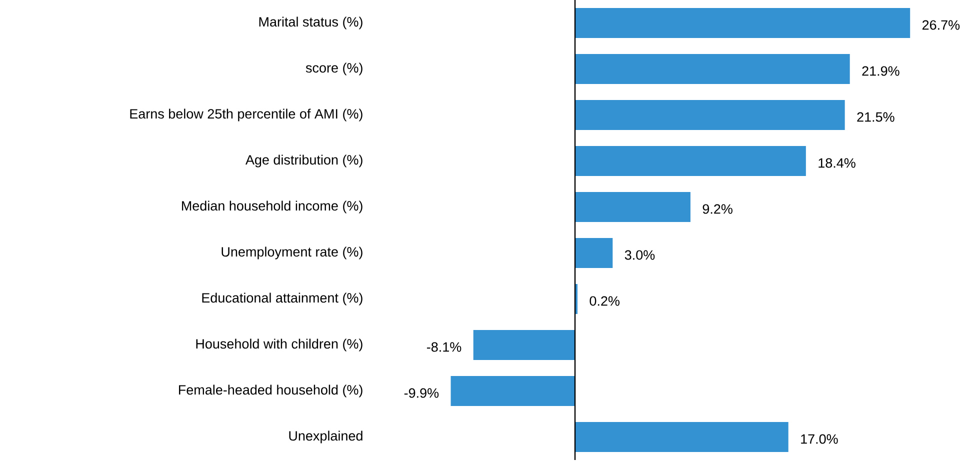  What do you see at coordinates (837, 163) in the screenshot?
I see `data-label: 18.4%` at bounding box center [837, 163].